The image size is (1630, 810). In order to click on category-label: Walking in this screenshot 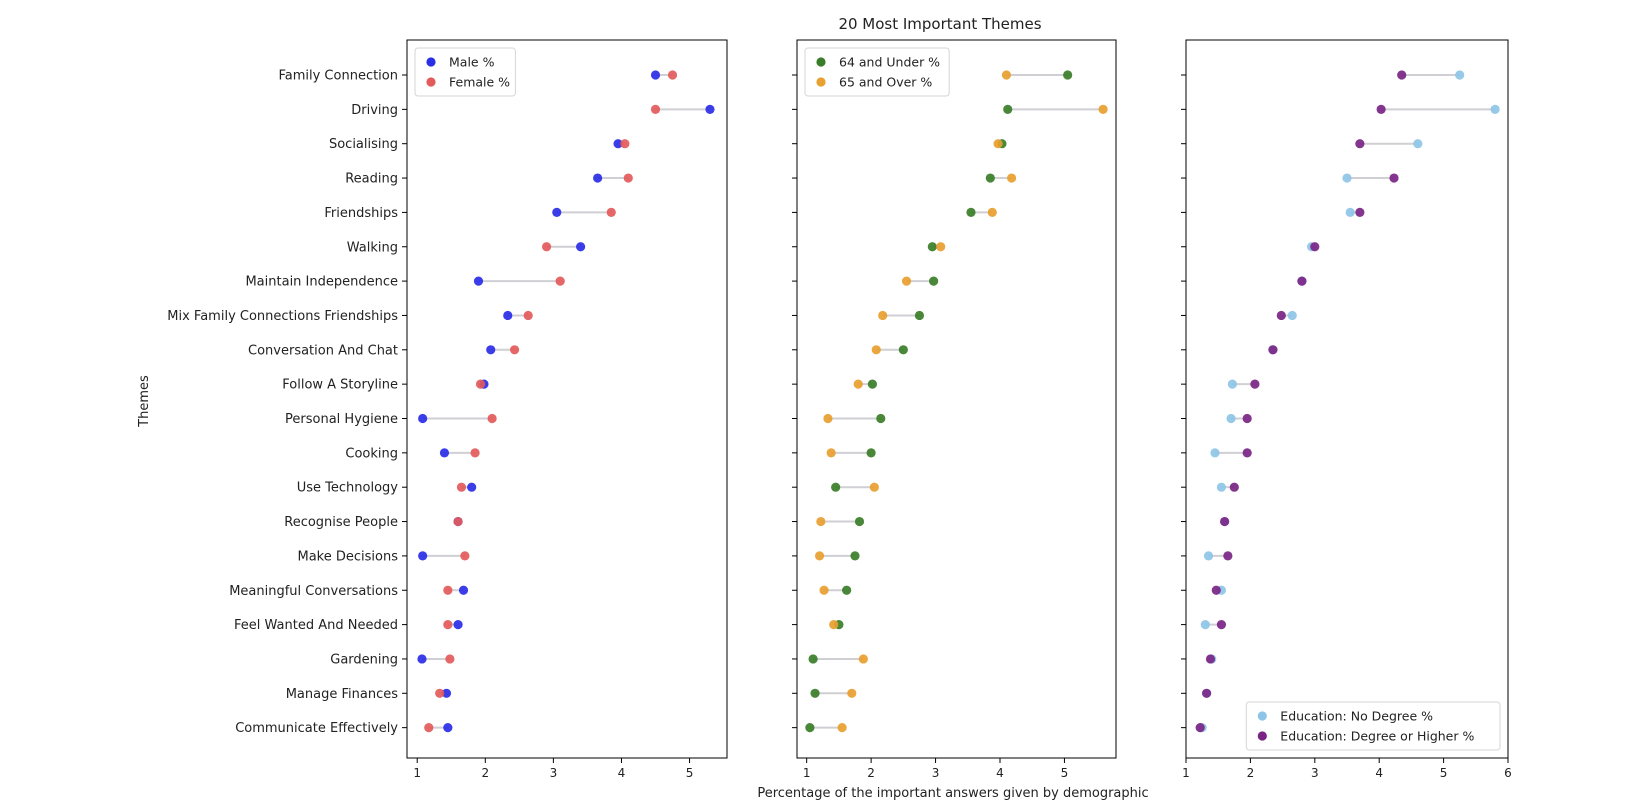, I will do `click(372, 247)`.